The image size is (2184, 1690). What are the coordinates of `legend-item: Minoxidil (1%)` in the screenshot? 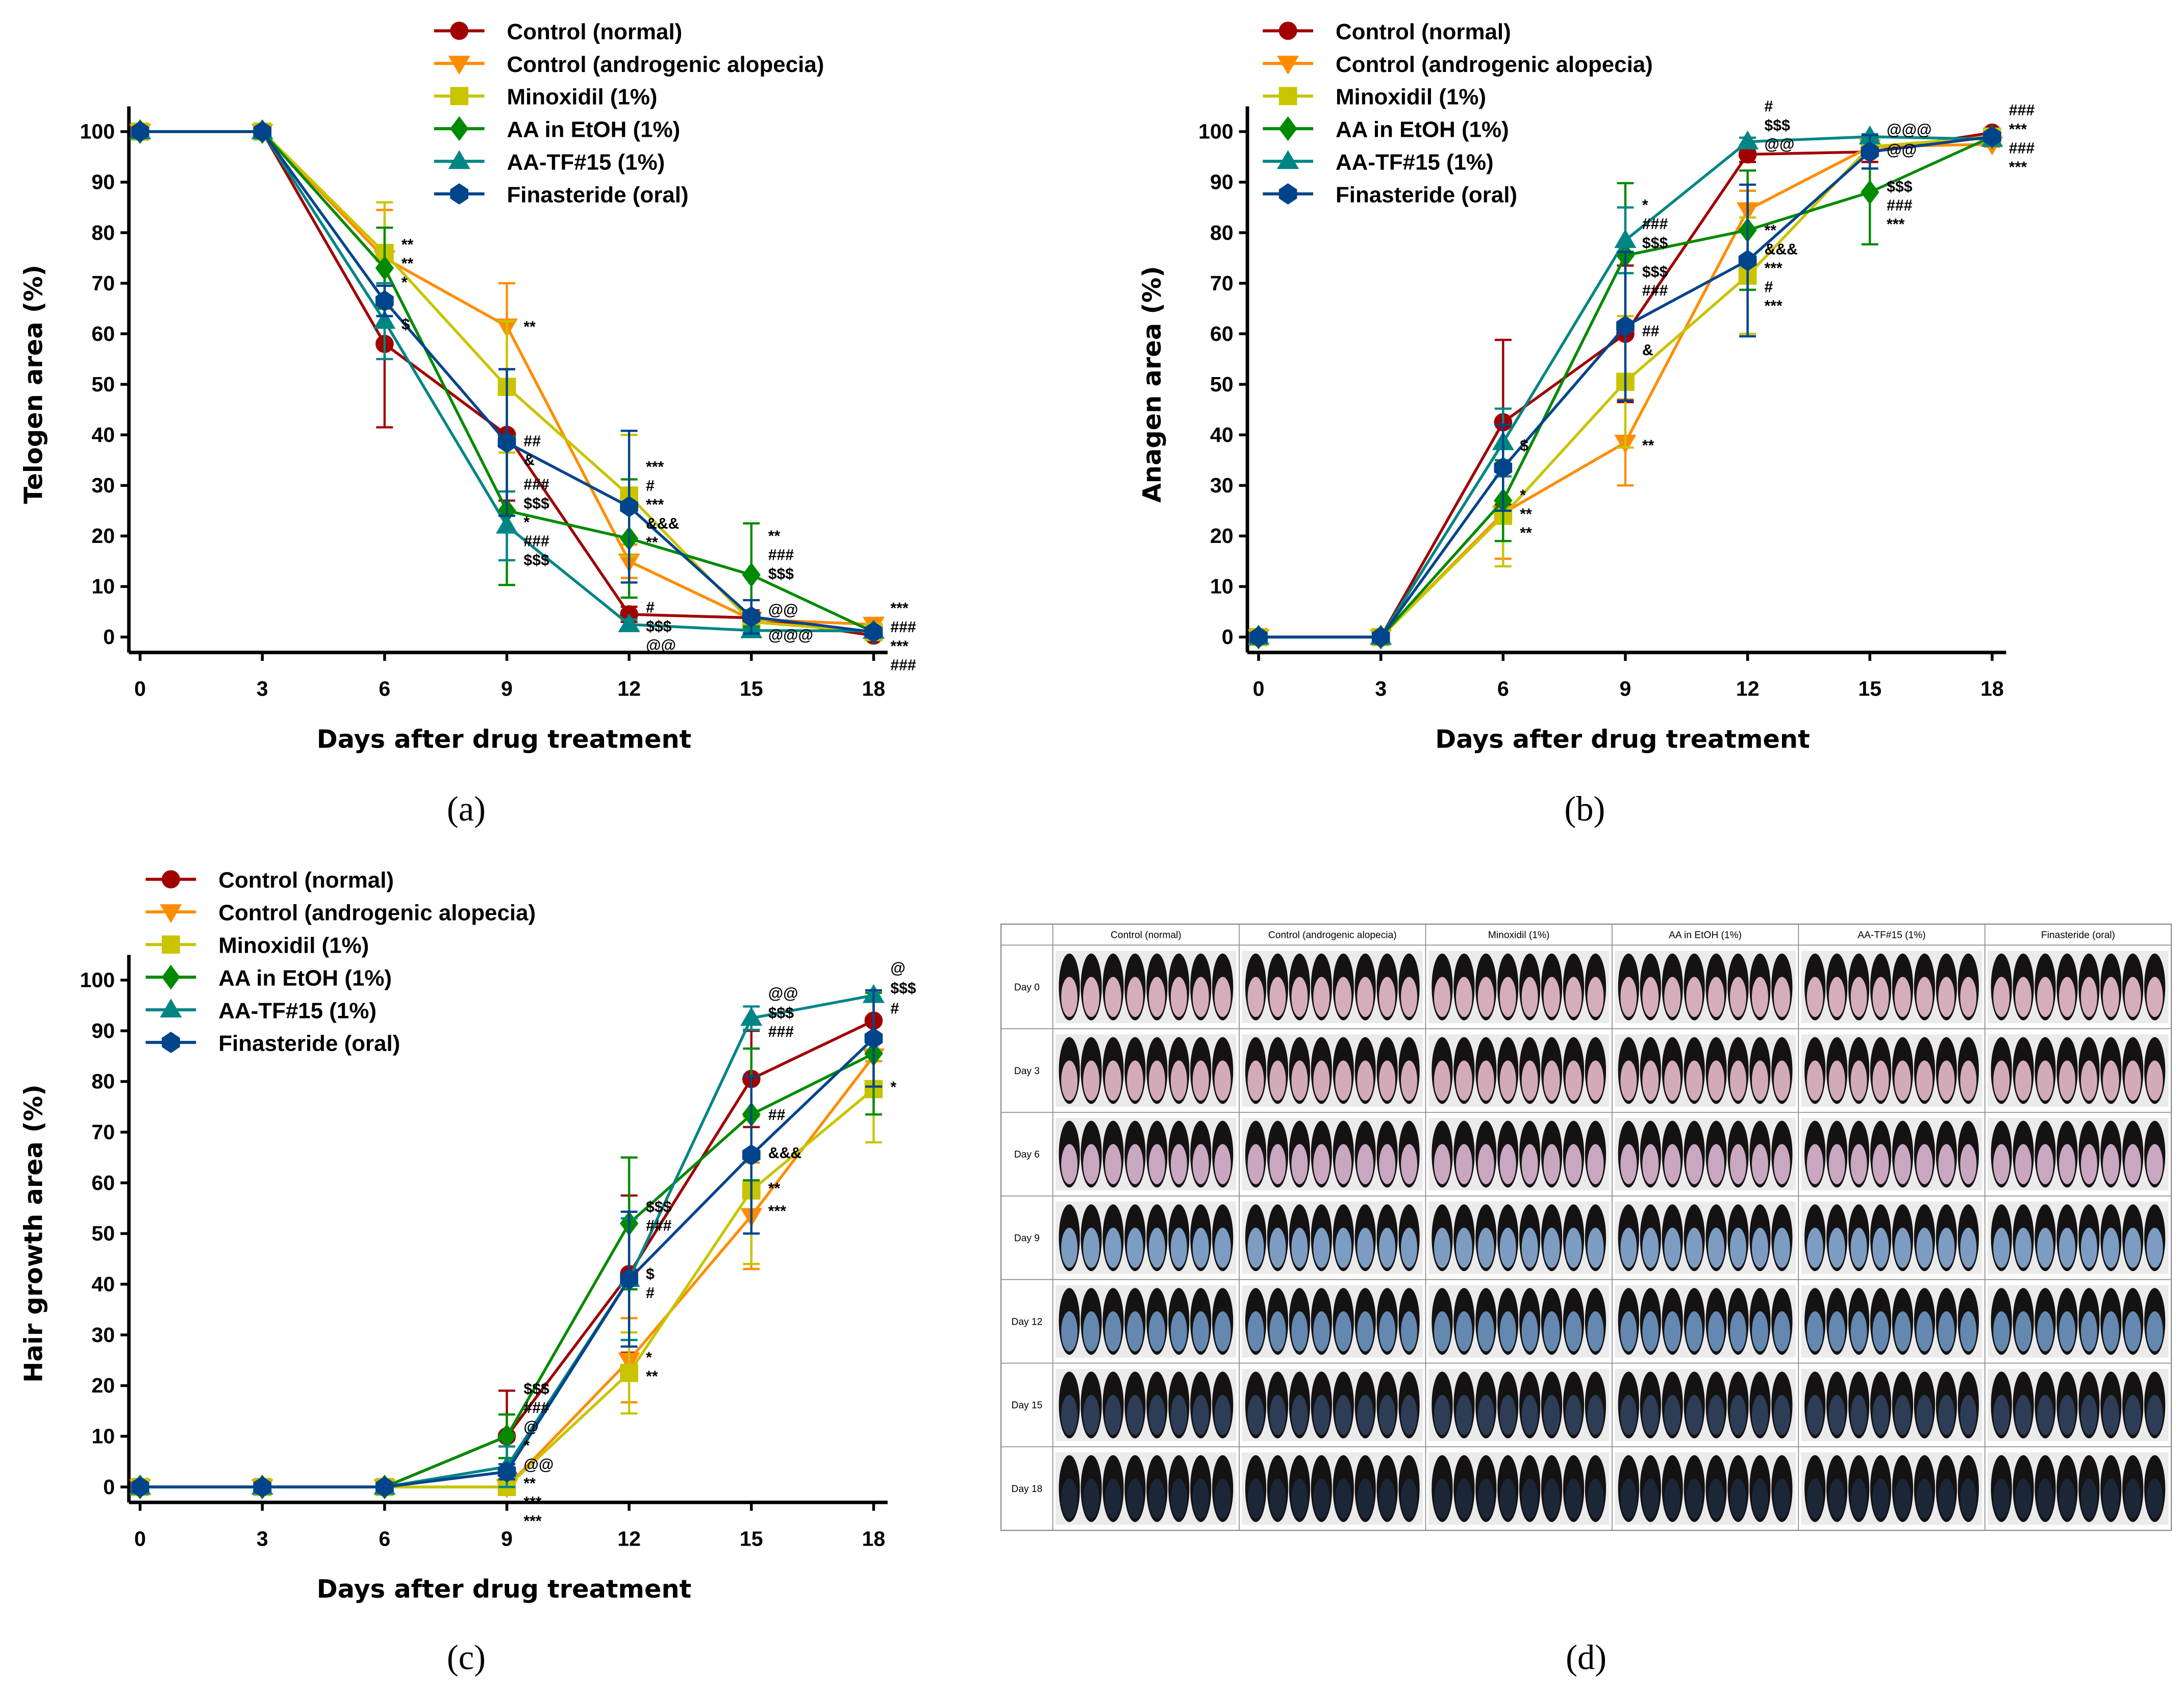 It's located at (257, 946).